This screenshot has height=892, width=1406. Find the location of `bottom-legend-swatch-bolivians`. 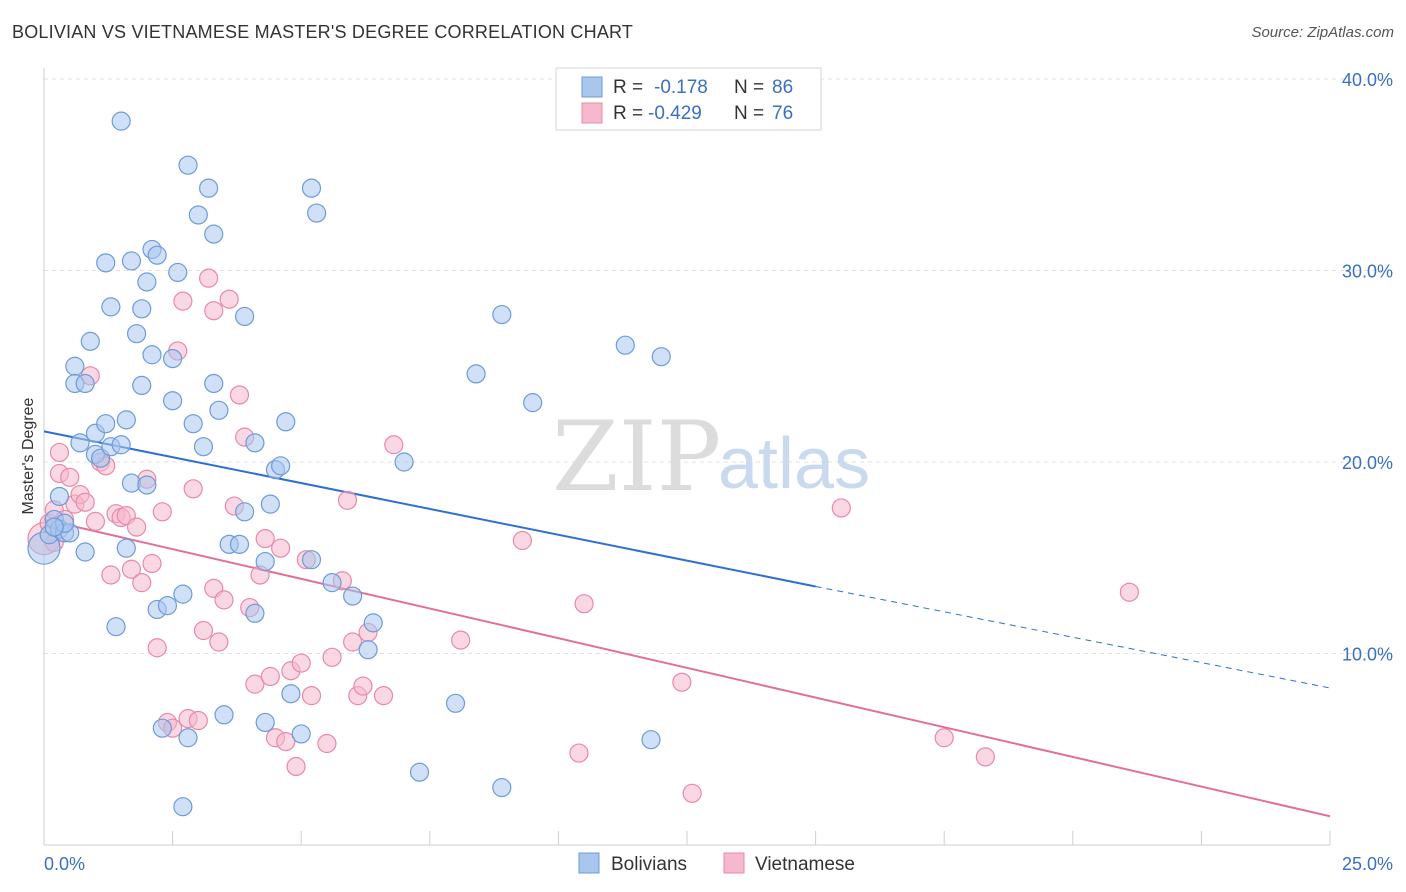

bottom-legend-swatch-bolivians is located at coordinates (589, 863).